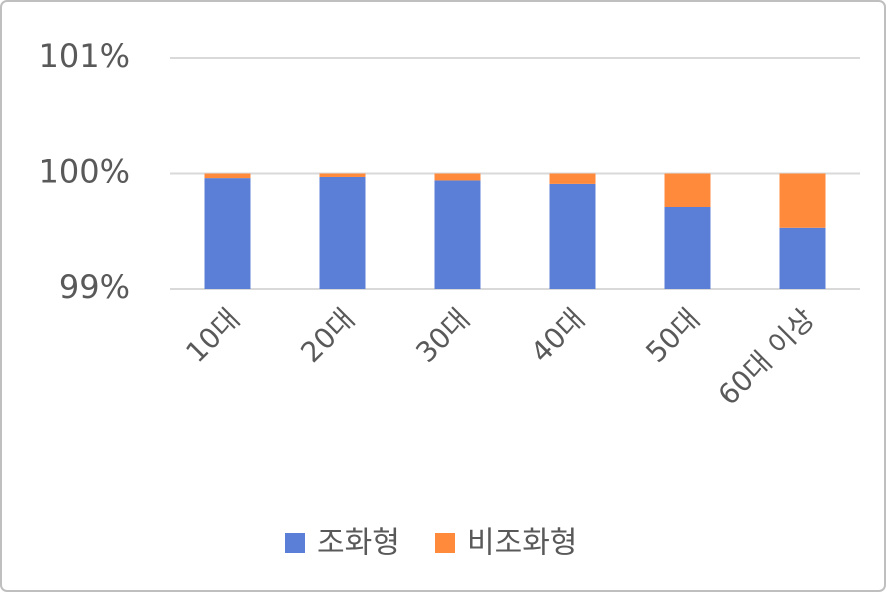 The image size is (887, 593). Describe the element at coordinates (94, 287) in the screenshot. I see `y-tick-label: 99%` at that location.